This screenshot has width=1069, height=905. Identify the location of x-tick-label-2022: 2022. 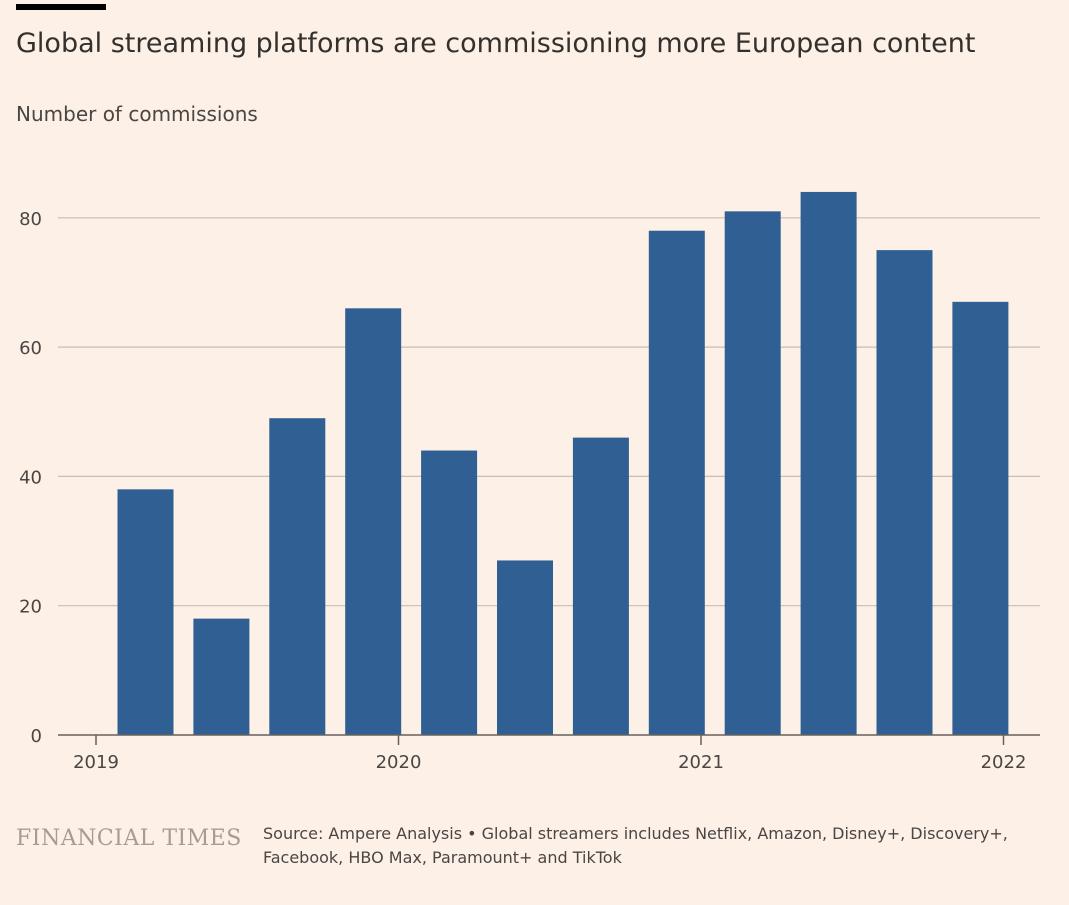
(1004, 762).